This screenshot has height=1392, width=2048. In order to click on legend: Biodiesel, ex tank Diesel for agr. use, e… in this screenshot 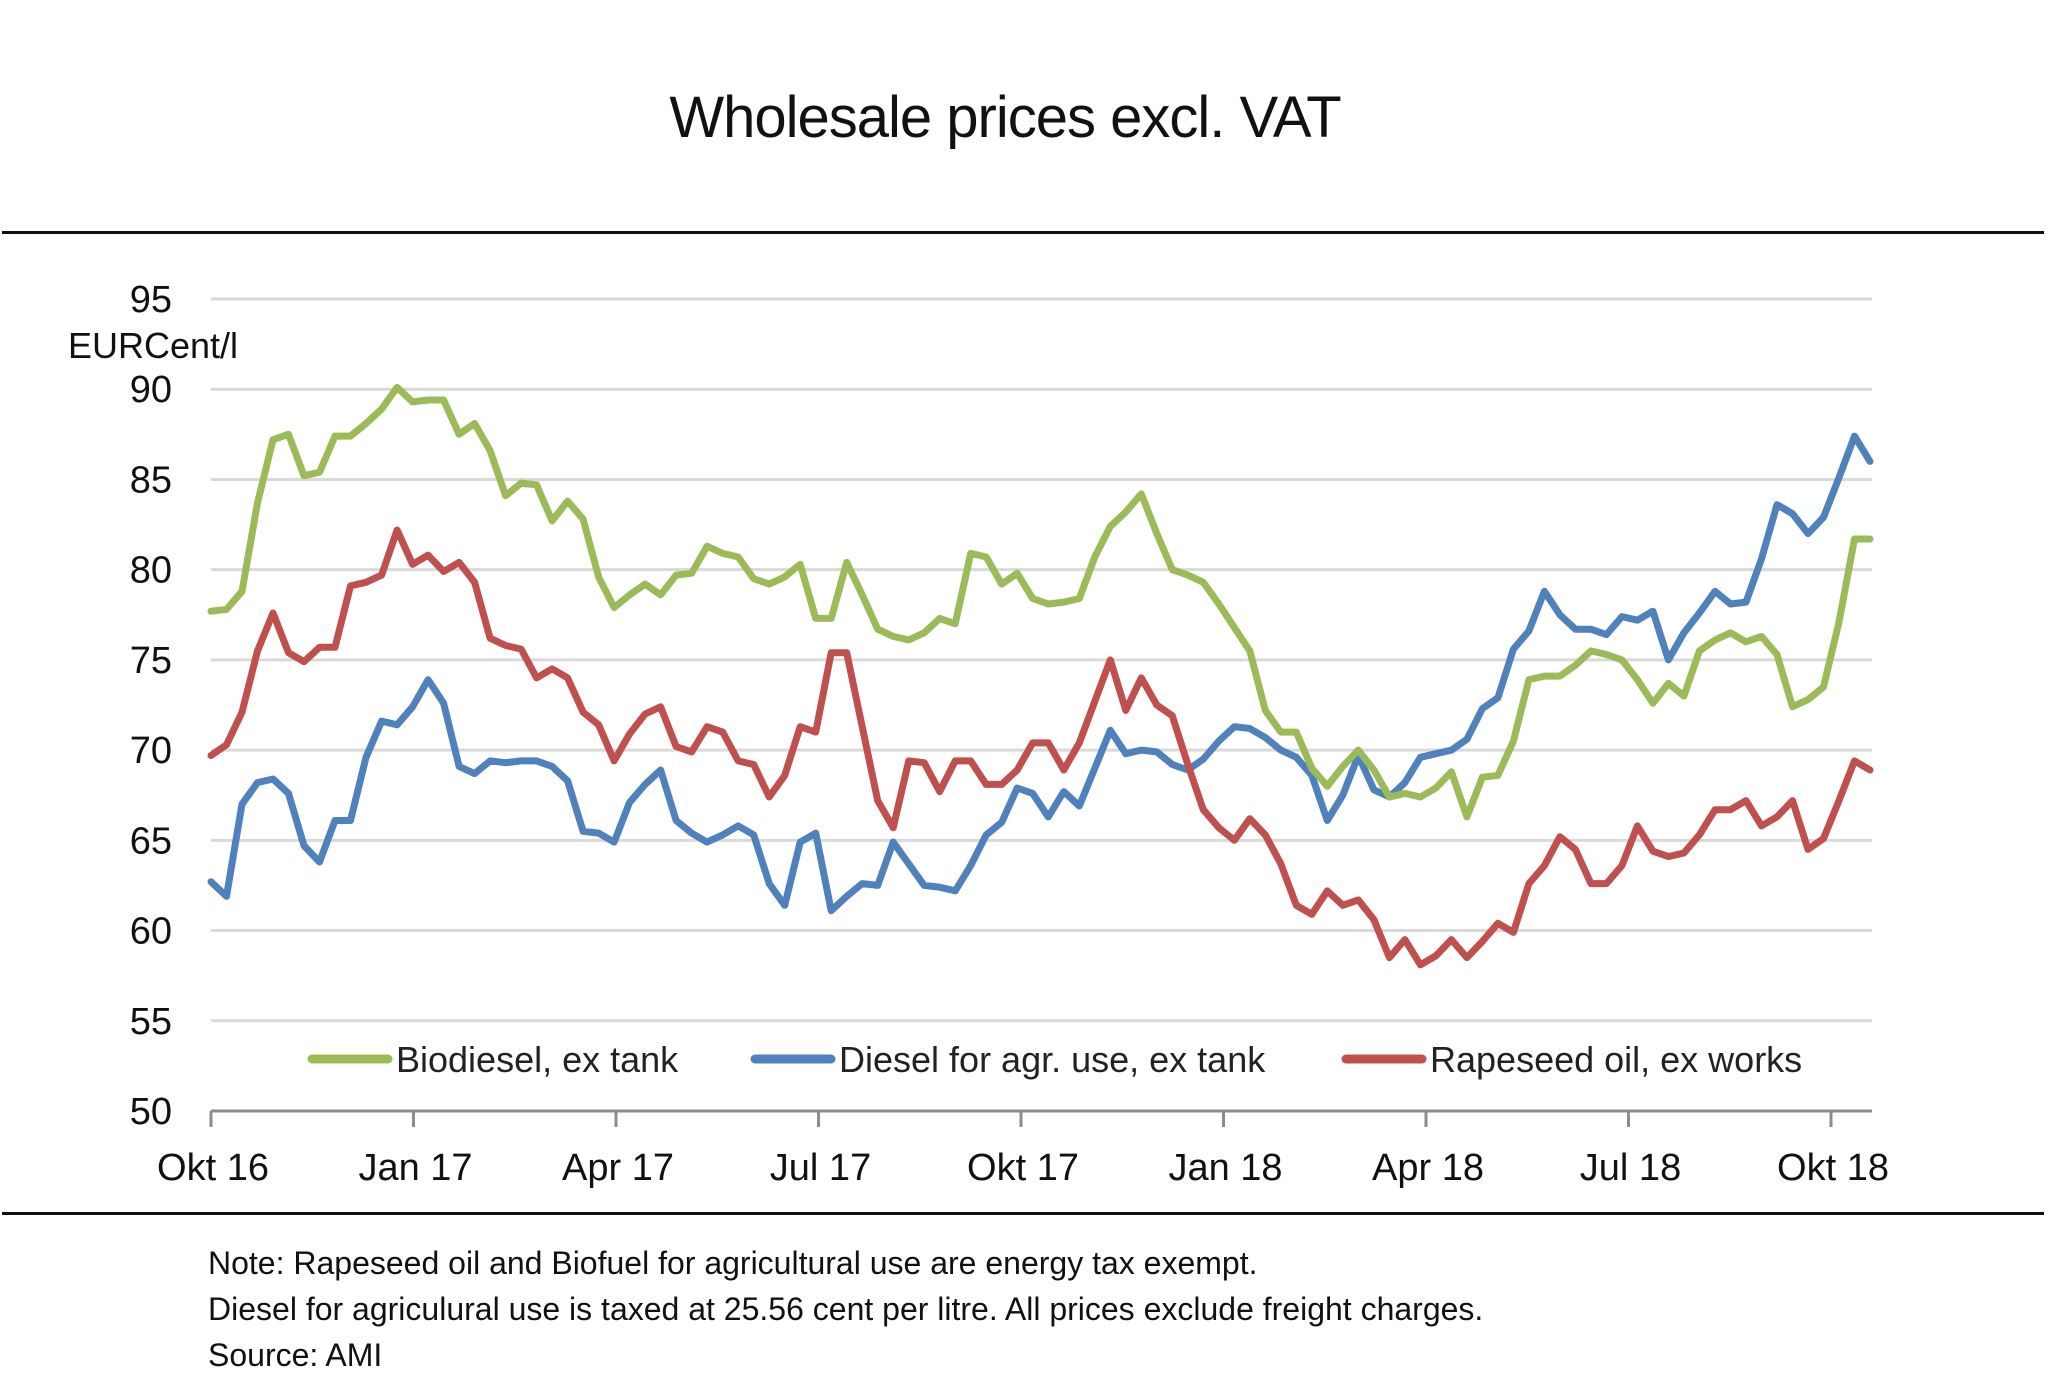, I will do `click(1054, 1059)`.